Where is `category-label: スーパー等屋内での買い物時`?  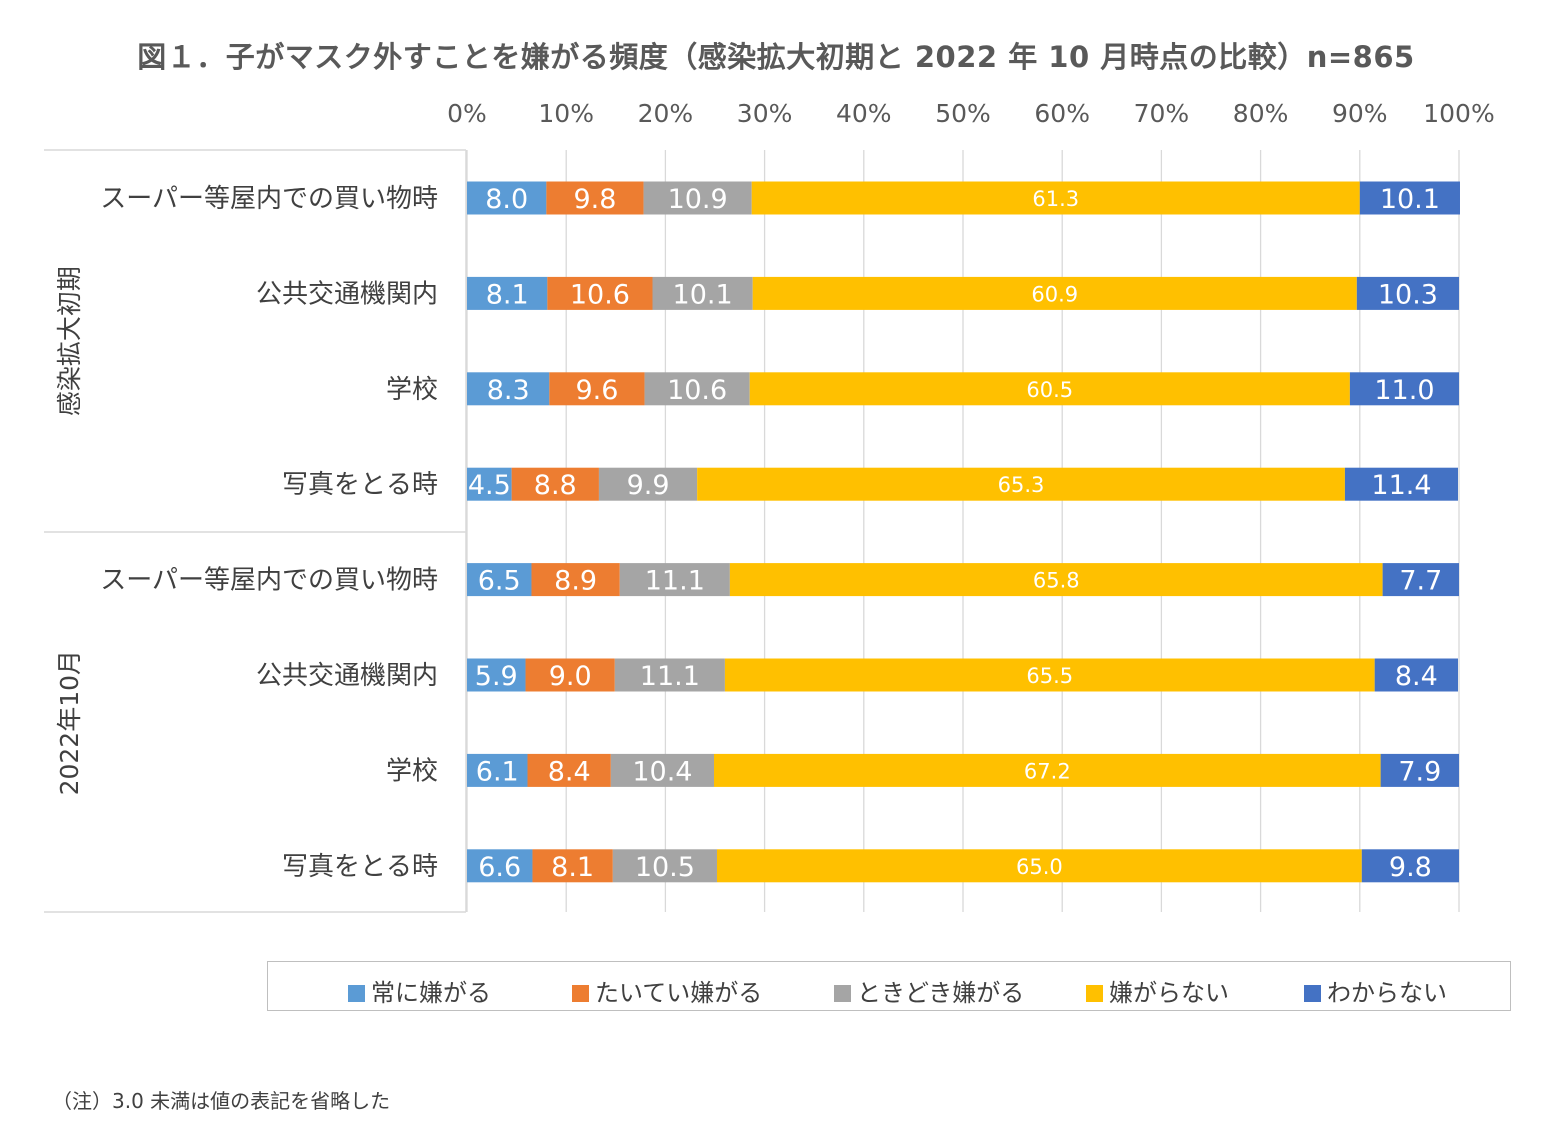
category-label: スーパー等屋内での買い物時 is located at coordinates (269, 199).